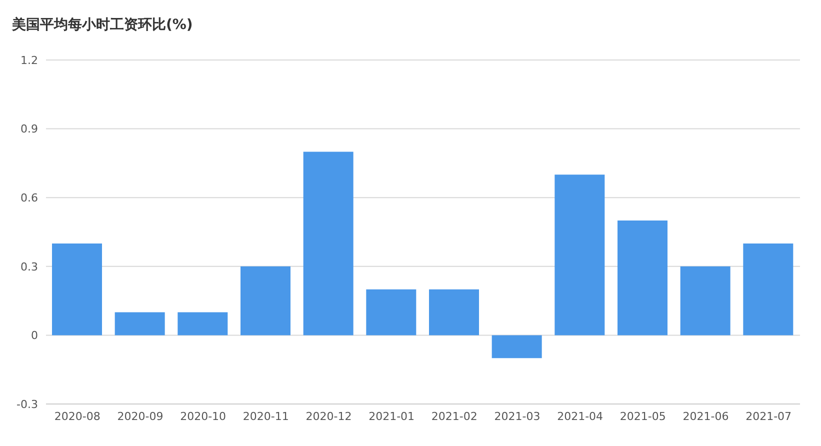 The height and width of the screenshot is (446, 821). Describe the element at coordinates (34, 335) in the screenshot. I see `y-tick-label: 0` at that location.